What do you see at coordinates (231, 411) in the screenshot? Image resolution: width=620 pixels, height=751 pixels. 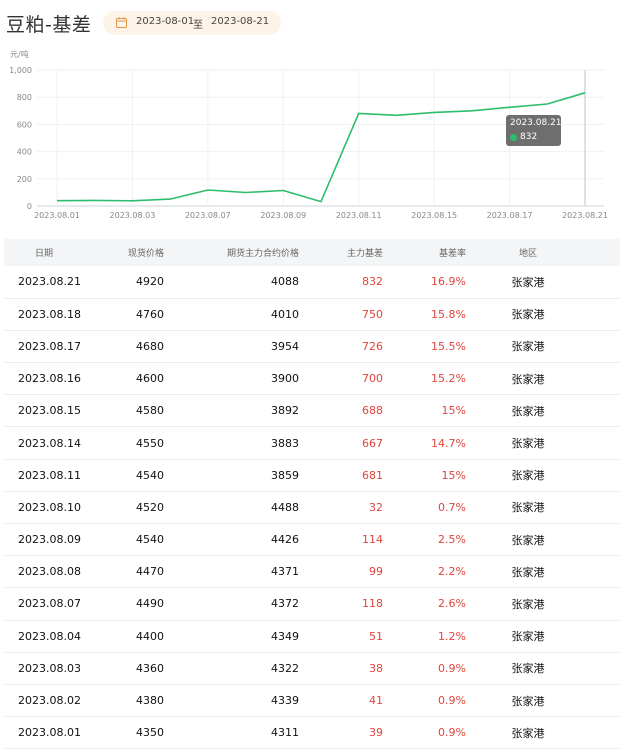 I see `cell-futures-price: 3892` at bounding box center [231, 411].